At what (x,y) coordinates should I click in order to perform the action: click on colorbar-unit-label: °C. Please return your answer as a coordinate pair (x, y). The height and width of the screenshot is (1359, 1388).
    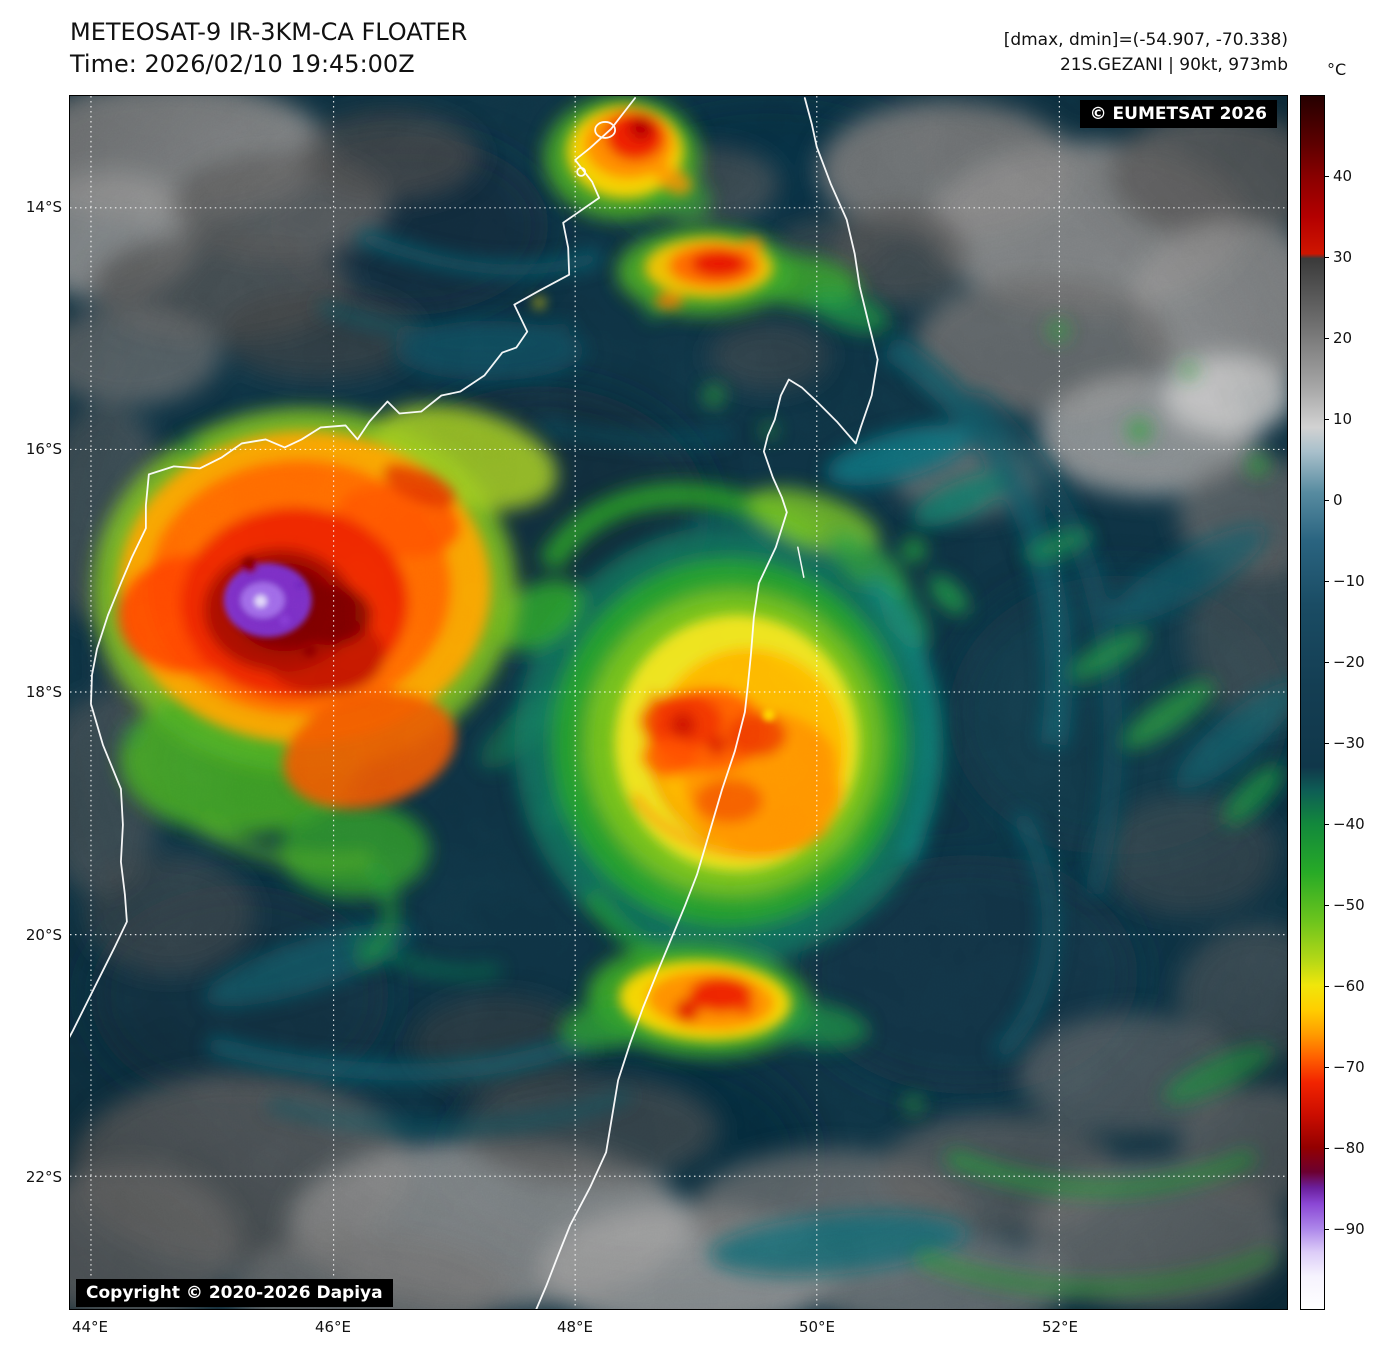
    Looking at the image, I should click on (1337, 69).